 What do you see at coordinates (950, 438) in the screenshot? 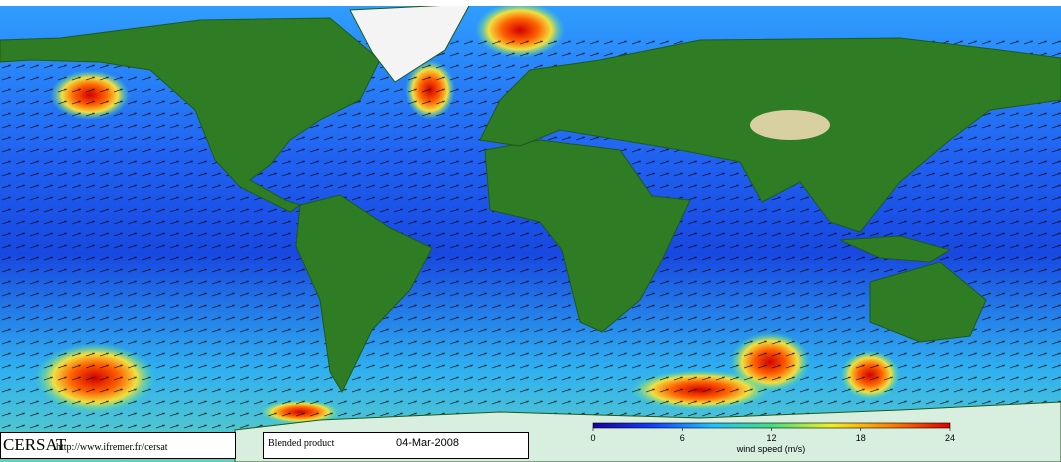
I see `colorbar-tick-label: 24` at bounding box center [950, 438].